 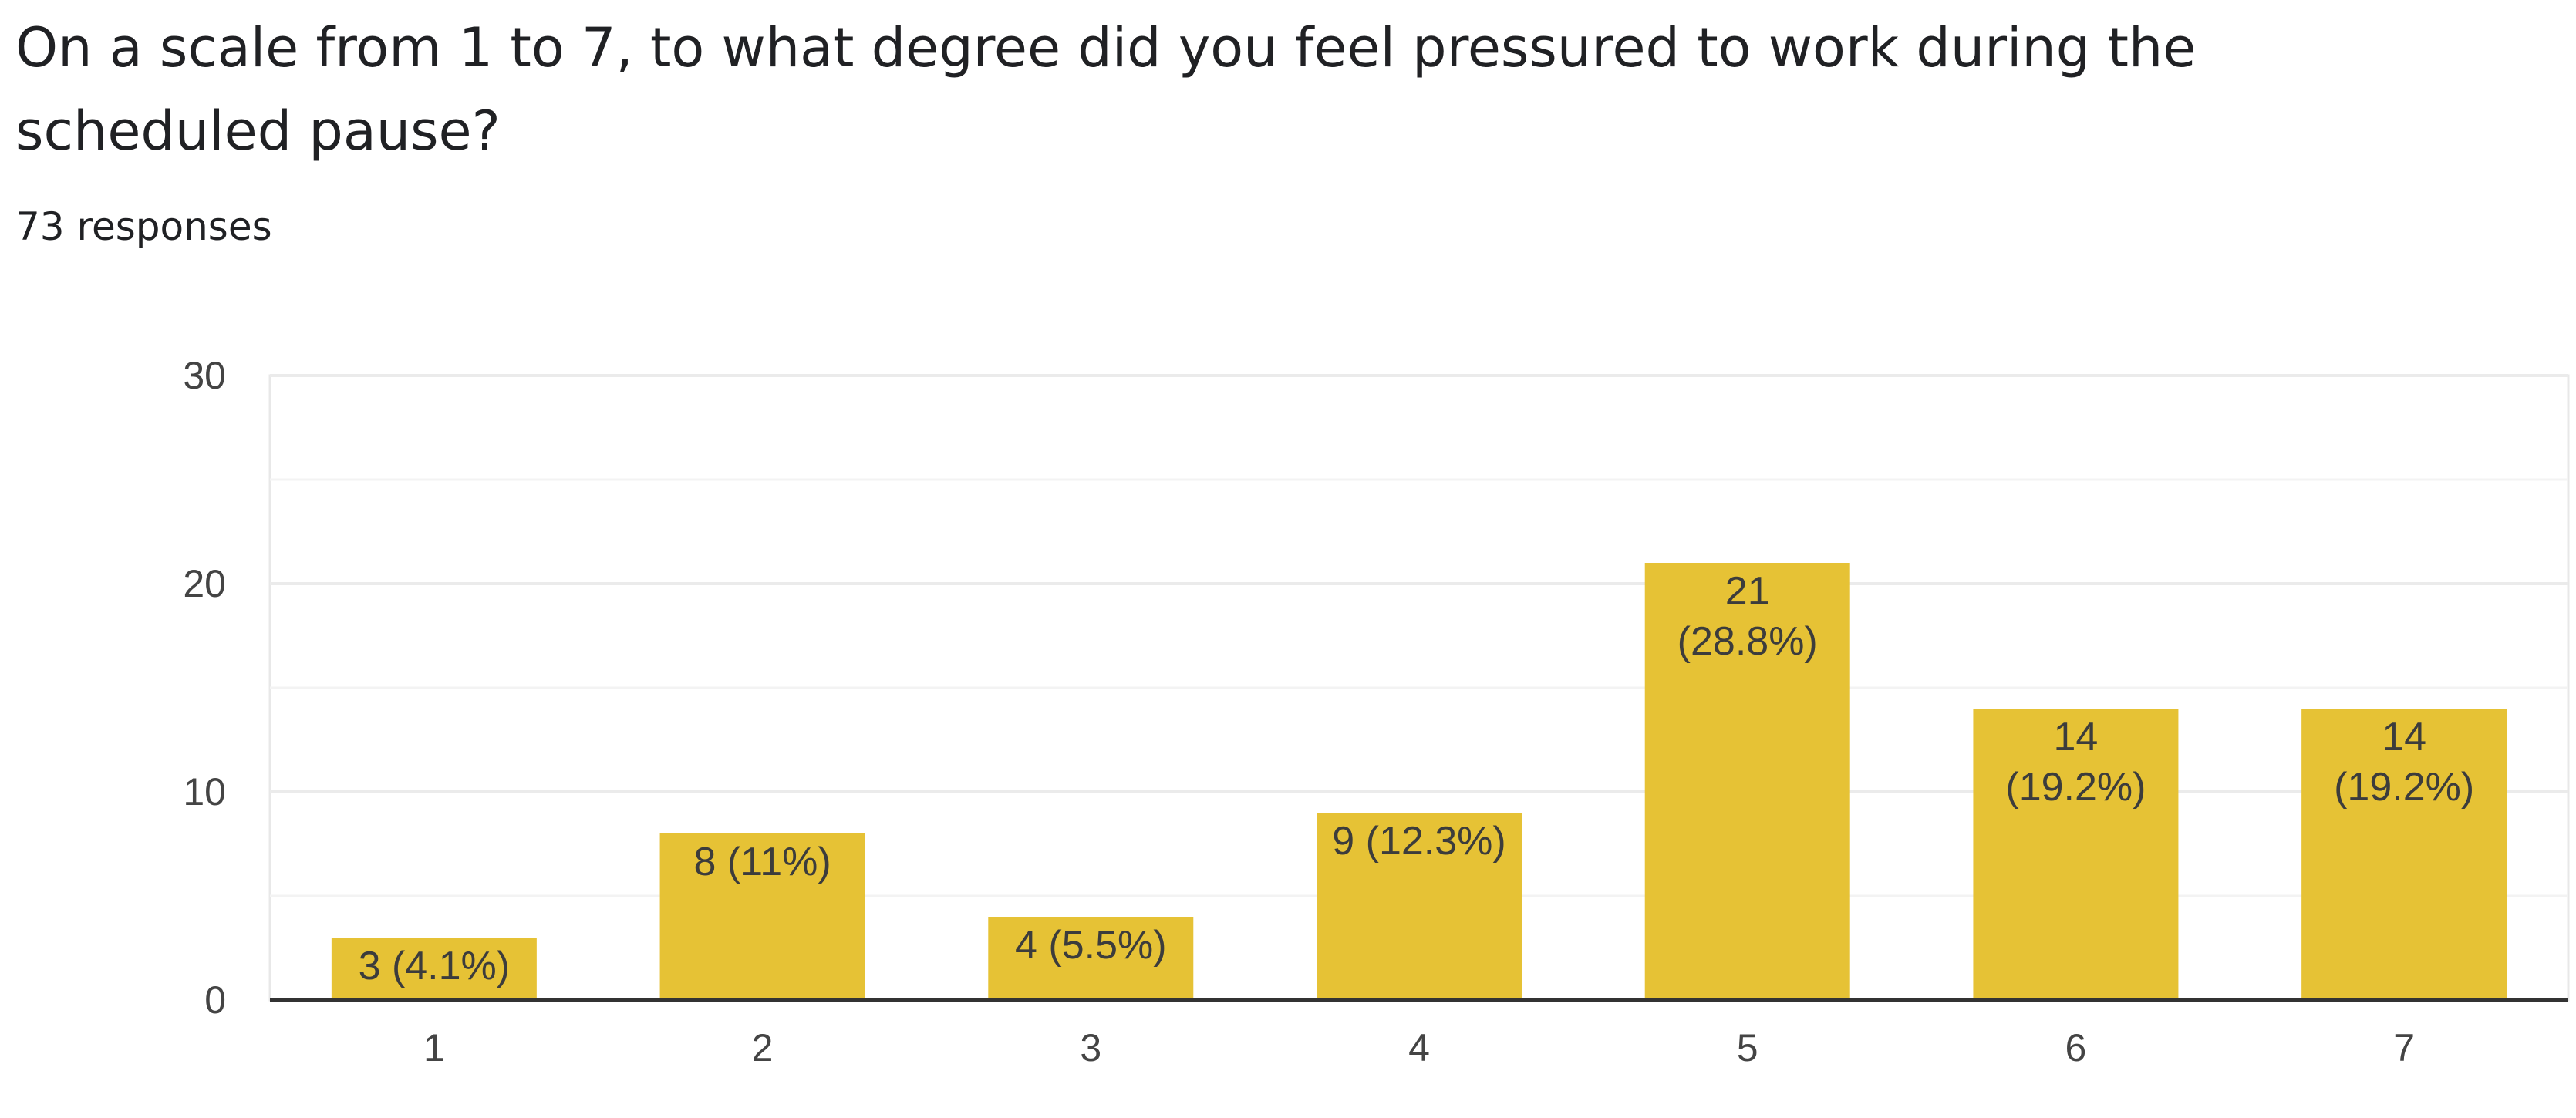 I want to click on y-tick-label: 20, so click(x=204, y=583).